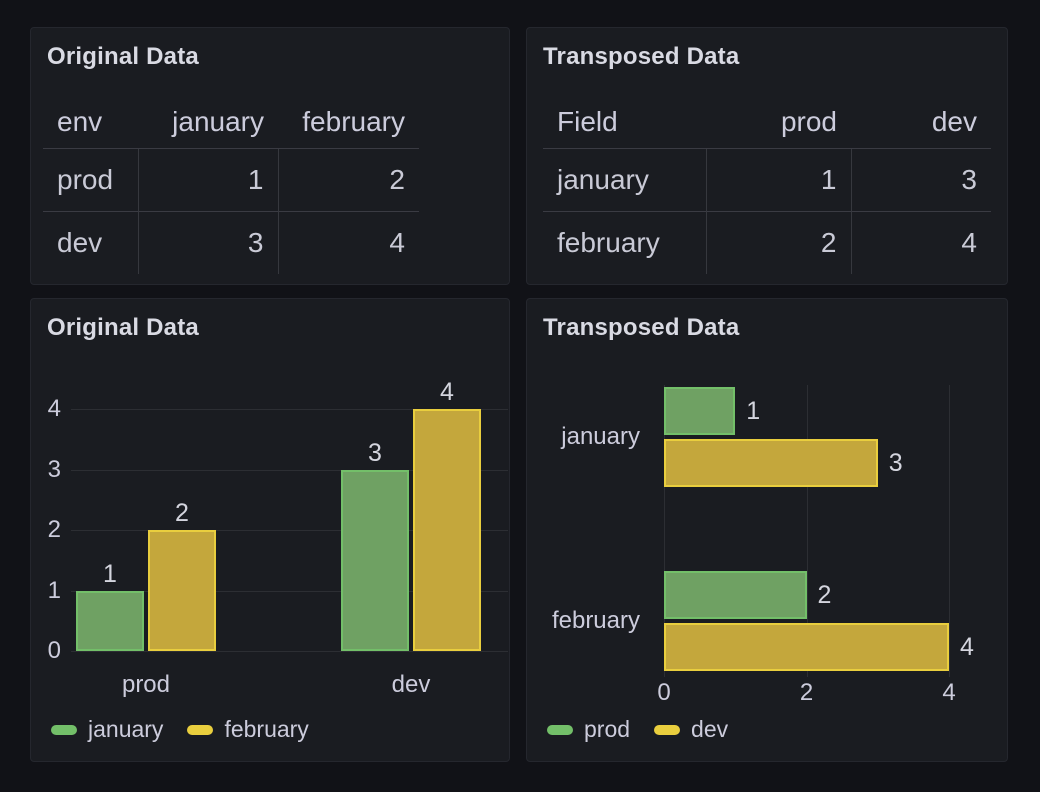 The width and height of the screenshot is (1040, 792). What do you see at coordinates (54, 529) in the screenshot?
I see `y-axis-label-2: 2` at bounding box center [54, 529].